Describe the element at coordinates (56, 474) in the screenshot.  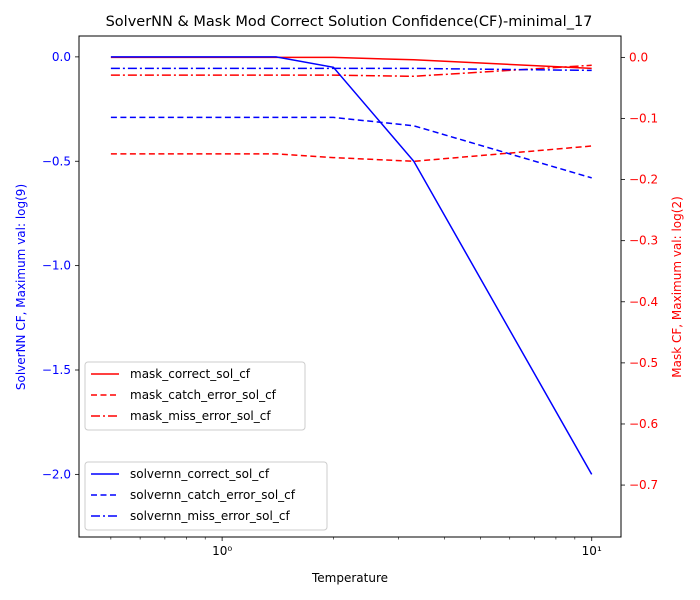
I see `left-y-tick-label: −2.0` at that location.